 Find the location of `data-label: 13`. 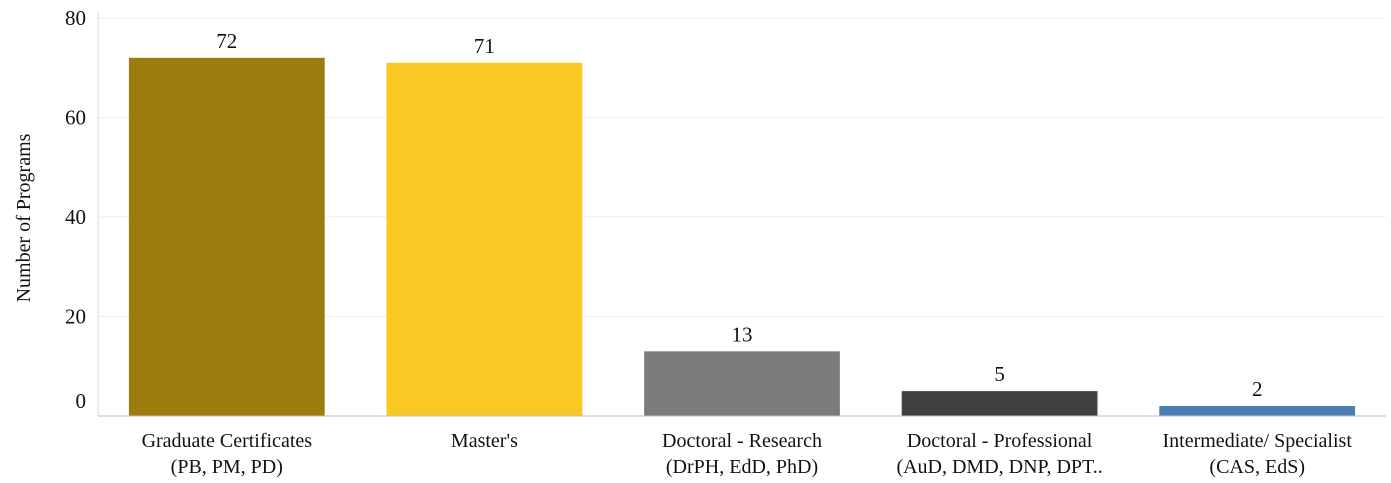

data-label: 13 is located at coordinates (742, 334).